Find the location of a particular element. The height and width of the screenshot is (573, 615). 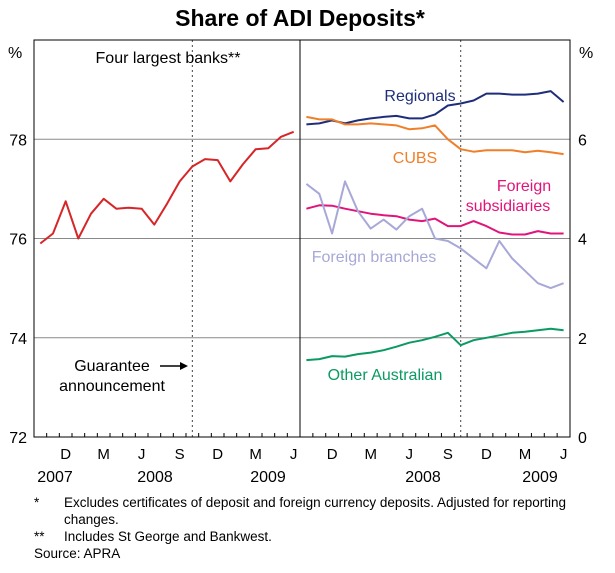

series-line-cubs is located at coordinates (435, 135).